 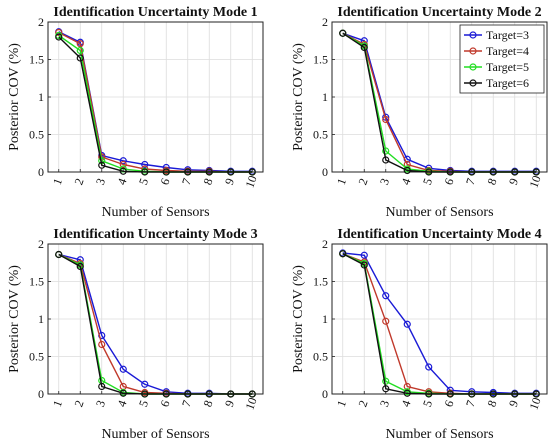 I want to click on chart-title: Identification Uncertainty Mode 3, so click(x=155, y=234).